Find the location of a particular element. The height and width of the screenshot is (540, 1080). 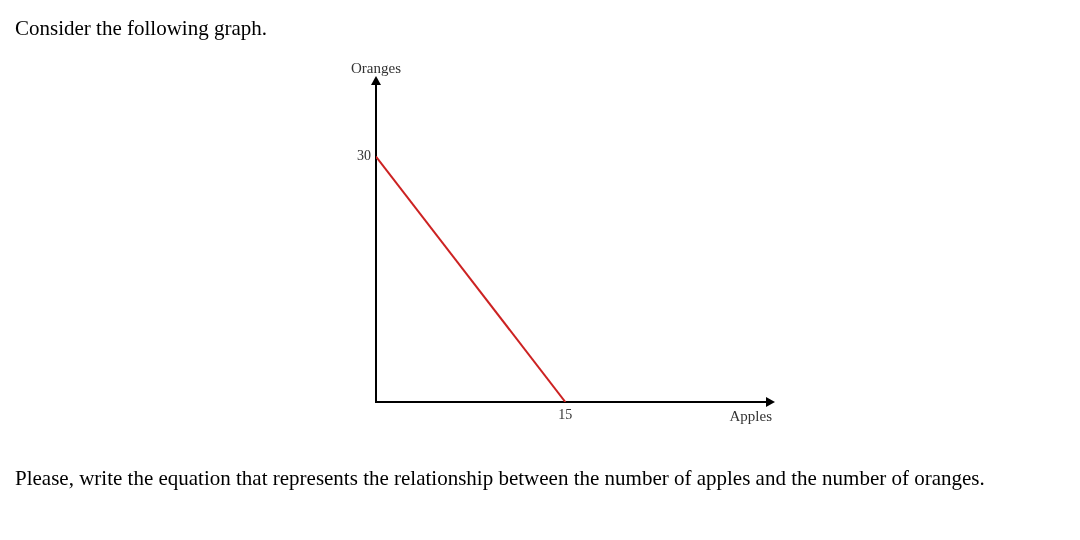

text: 15 is located at coordinates (565, 414).